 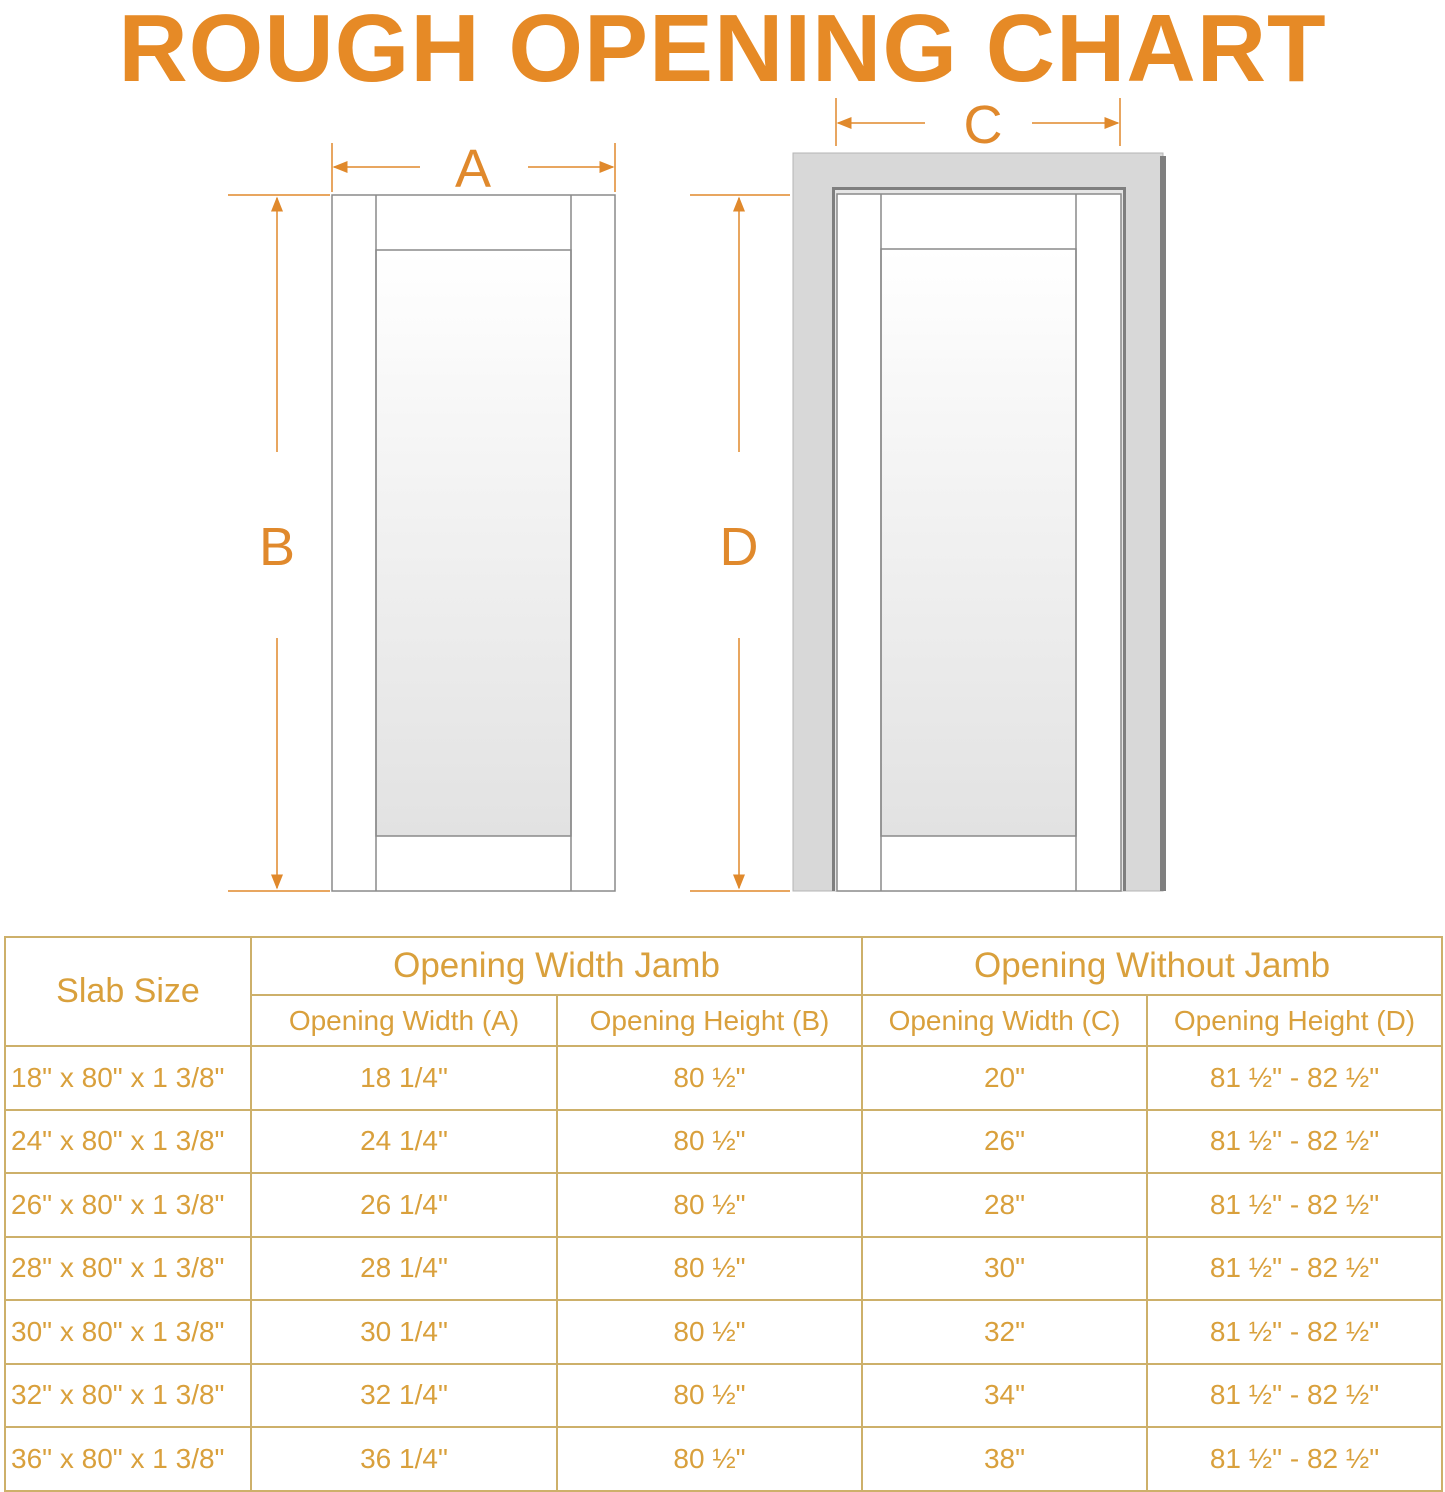 I want to click on opening-width-a-cell: 26 1/4", so click(x=404, y=1205).